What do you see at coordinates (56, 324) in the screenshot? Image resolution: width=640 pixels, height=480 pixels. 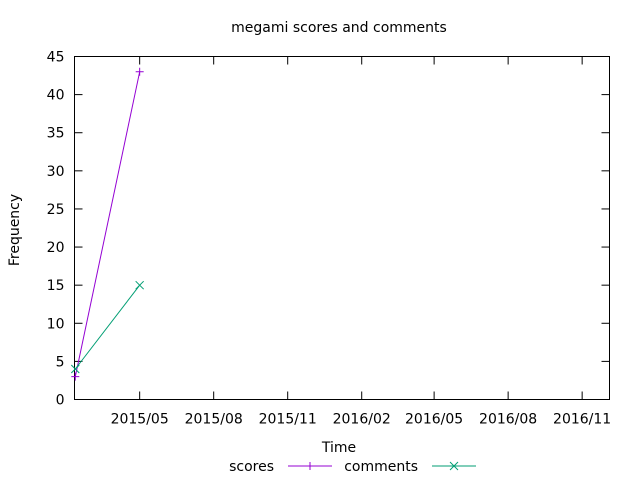 I see `y-tick-label: 10` at bounding box center [56, 324].